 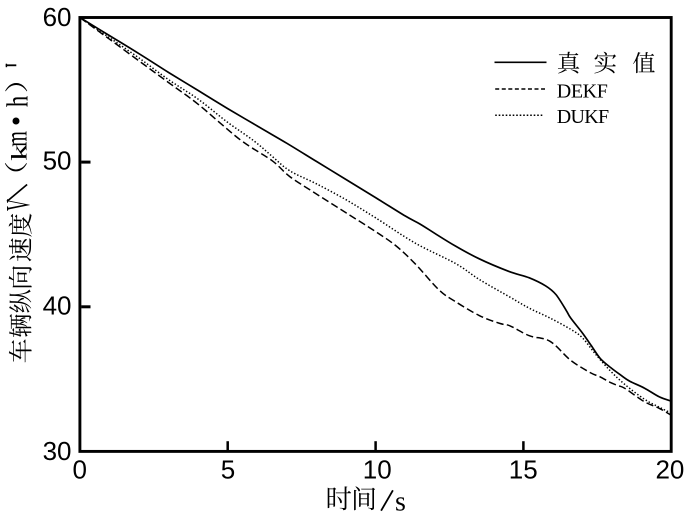 What do you see at coordinates (377, 469) in the screenshot?
I see `svg-text: 10` at bounding box center [377, 469].